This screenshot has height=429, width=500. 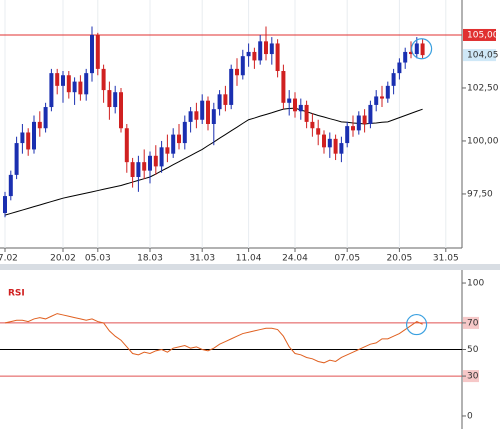 What do you see at coordinates (98, 259) in the screenshot?
I see `x-tick-label: 05.03` at bounding box center [98, 259].